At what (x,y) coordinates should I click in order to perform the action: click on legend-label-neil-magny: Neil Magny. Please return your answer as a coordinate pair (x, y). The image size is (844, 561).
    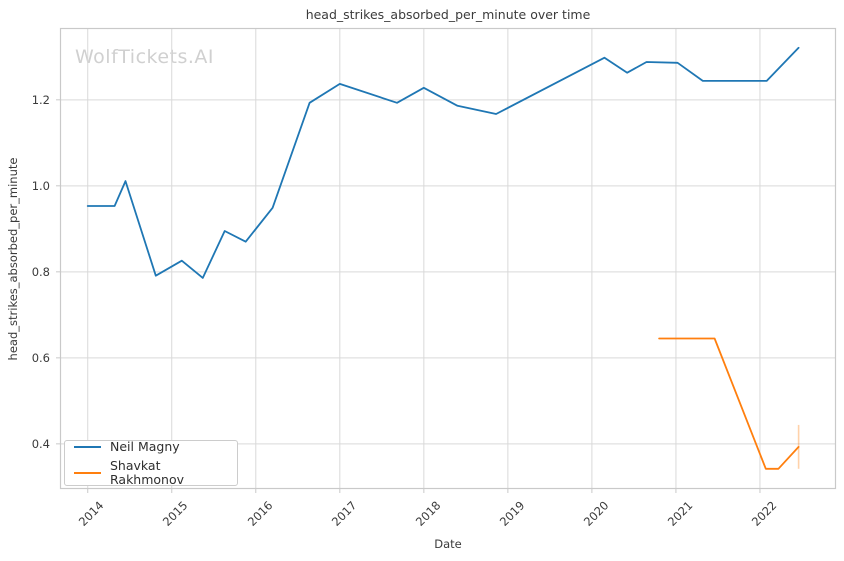
    Looking at the image, I should click on (145, 446).